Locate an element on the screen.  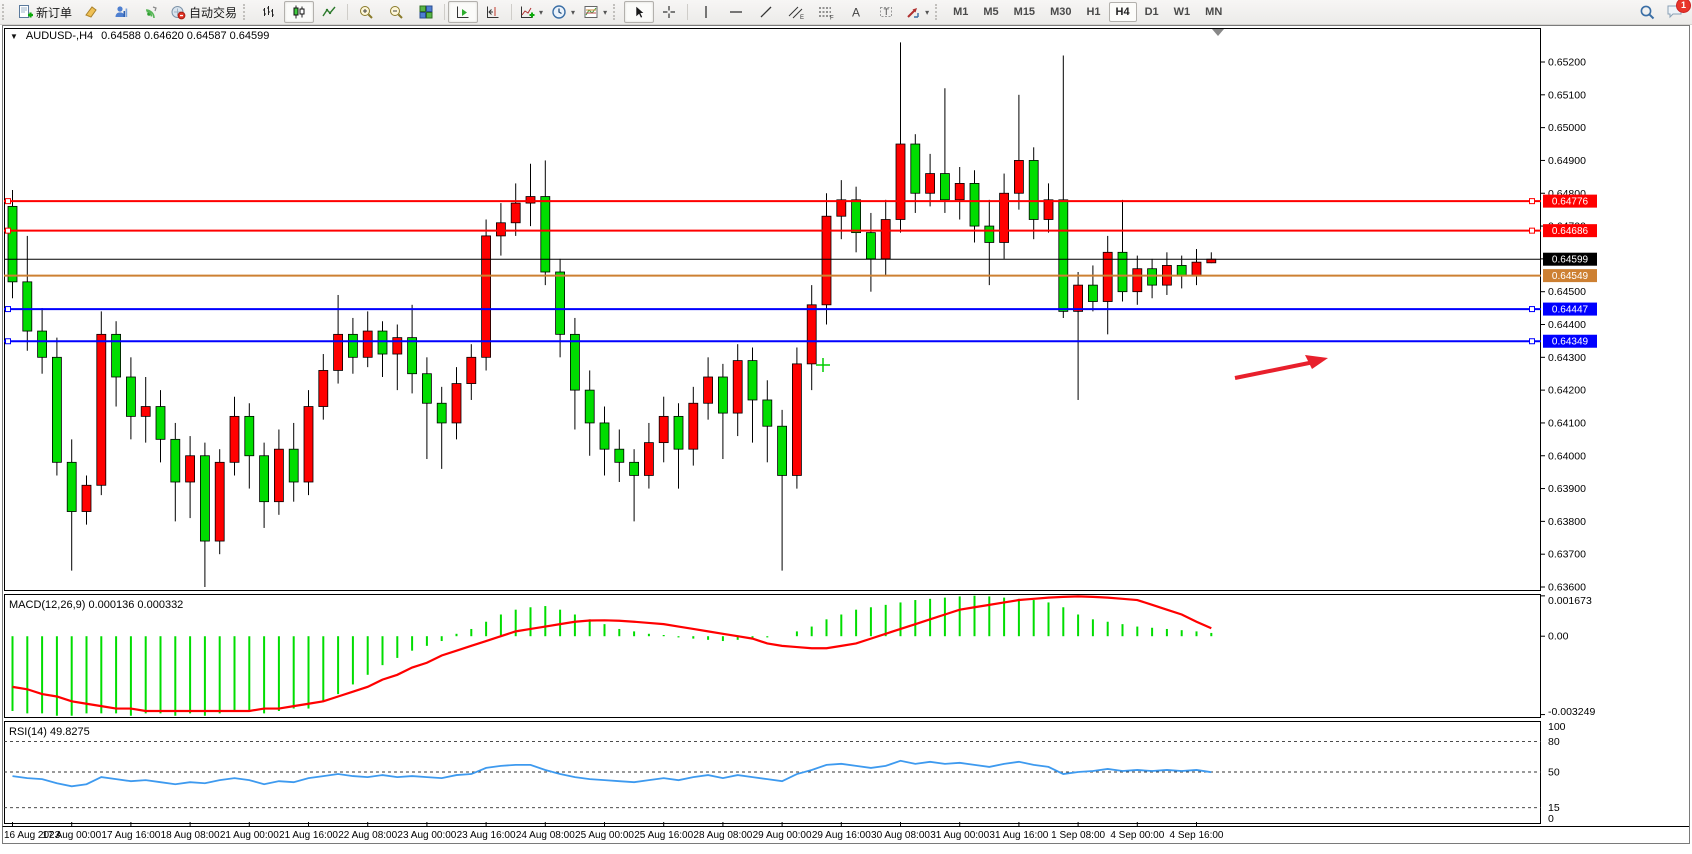
line-chart-button is located at coordinates (329, 12).